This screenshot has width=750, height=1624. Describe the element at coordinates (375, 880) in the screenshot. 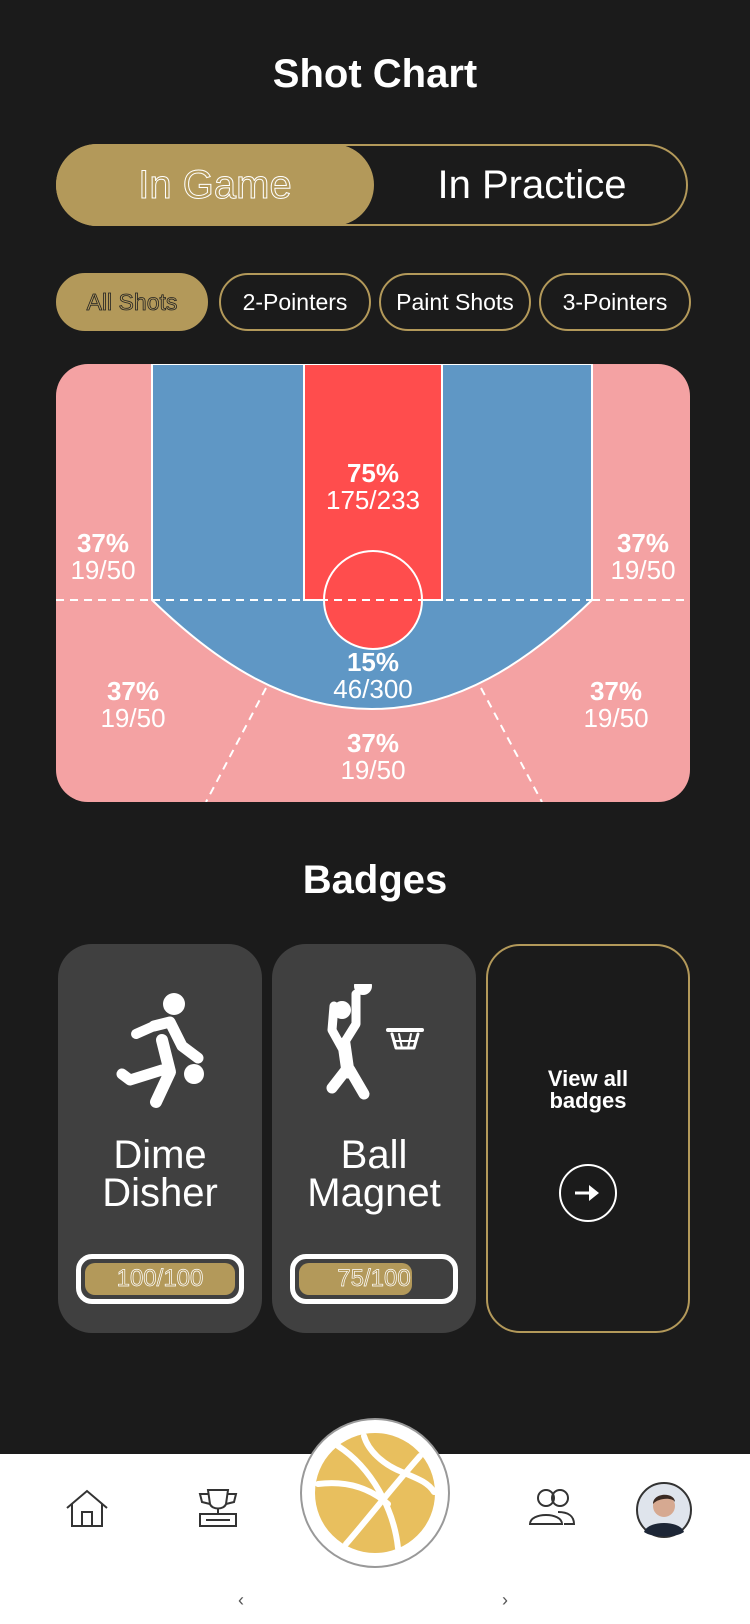

I see `badges-title: Badges` at that location.